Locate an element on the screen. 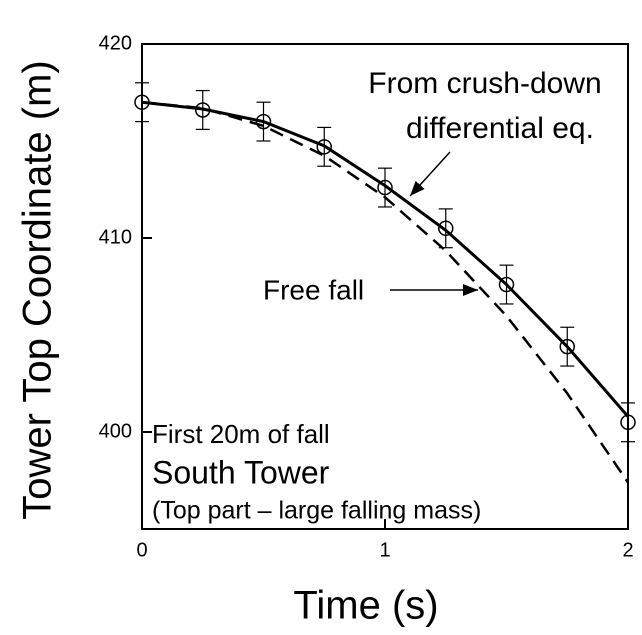  y-tick-label: 410 is located at coordinates (115, 237).